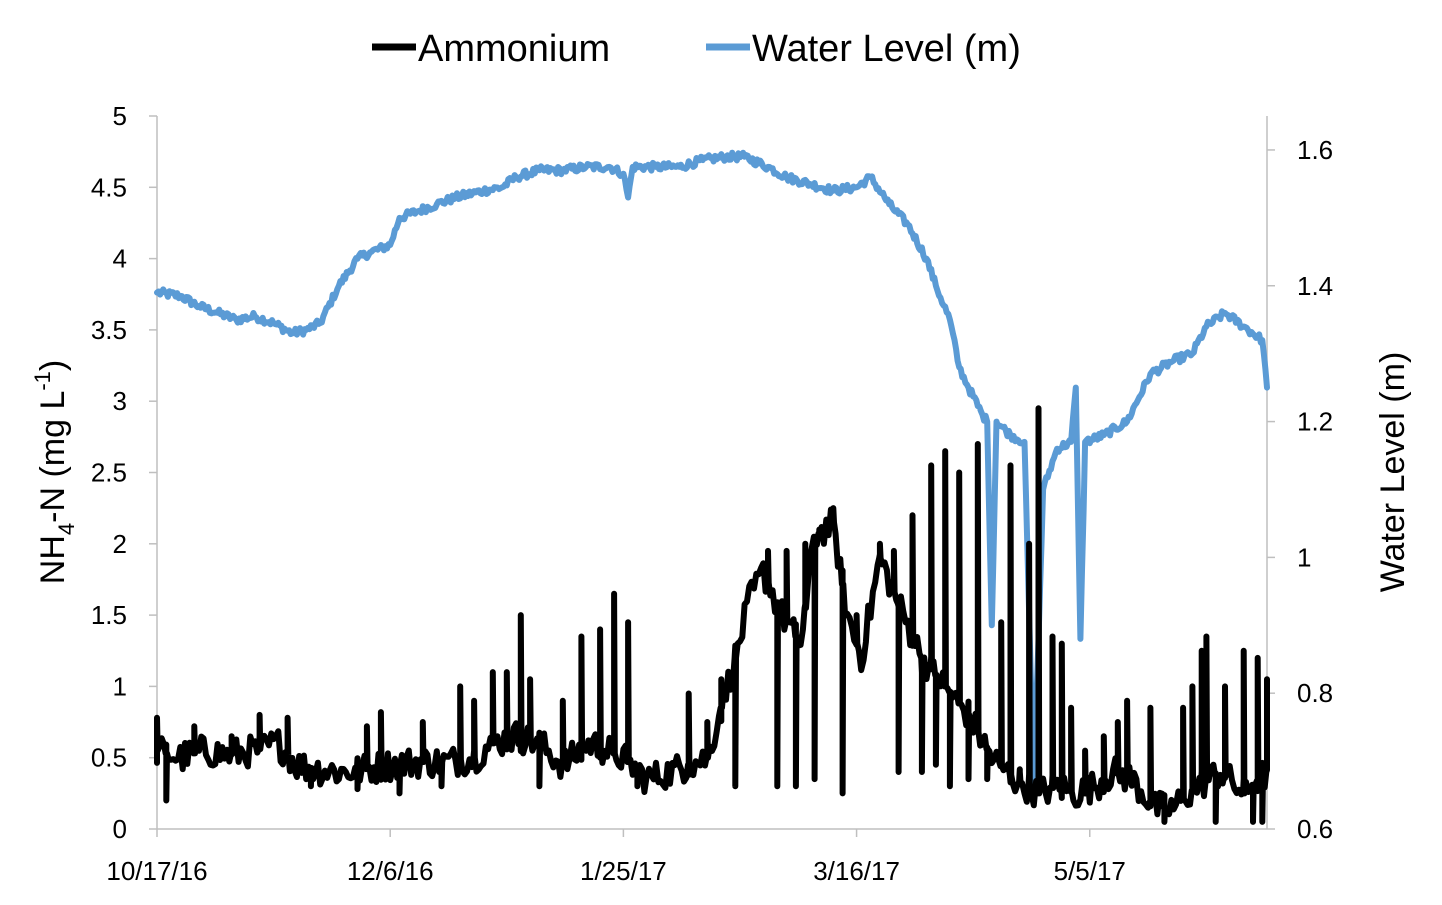 Image resolution: width=1442 pixels, height=905 pixels. Describe the element at coordinates (109, 615) in the screenshot. I see `left-tick-label: 1.5` at that location.